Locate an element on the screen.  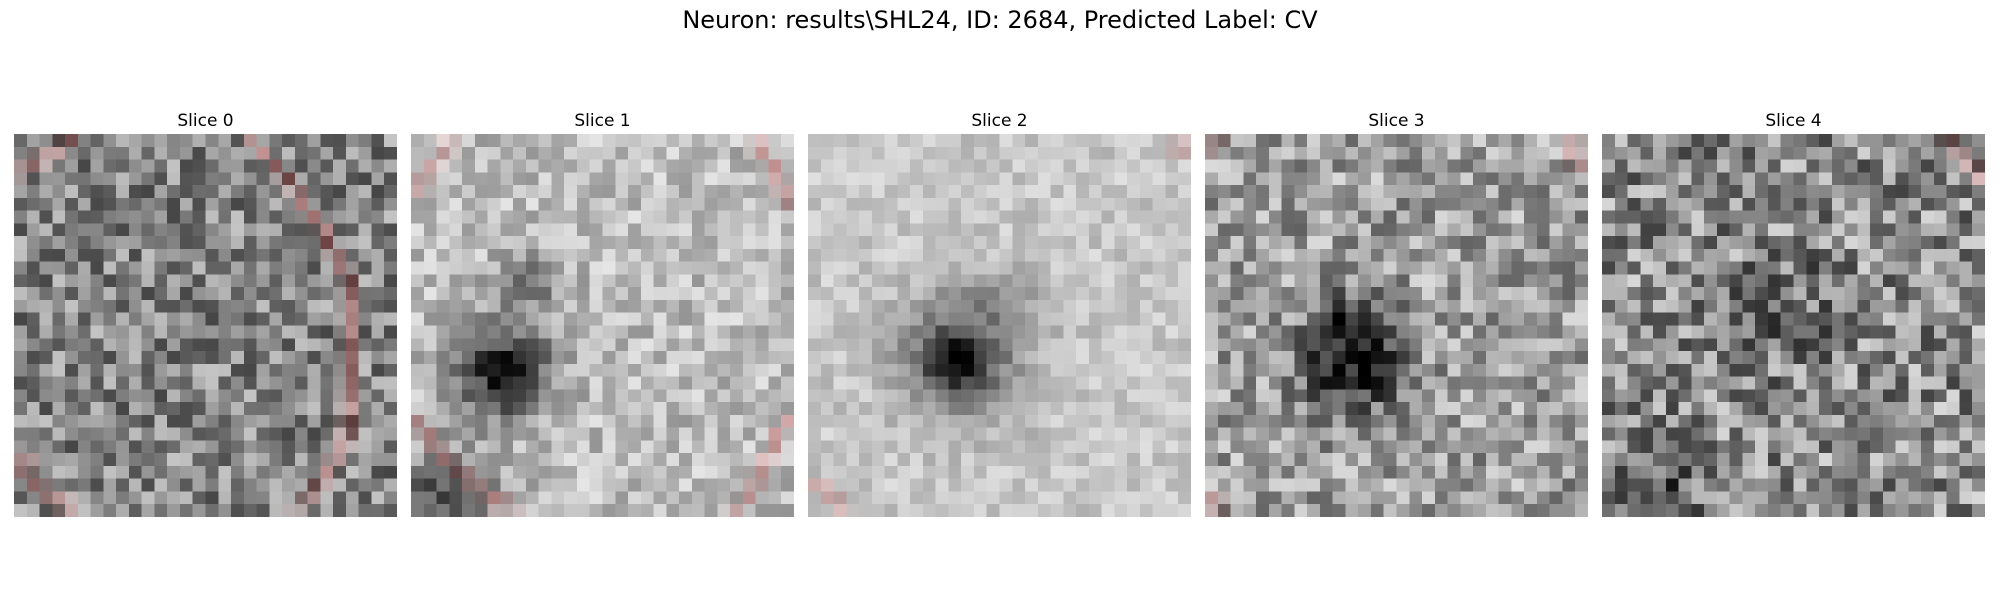
slice-panel-1: Slice 1 is located at coordinates (602, 312).